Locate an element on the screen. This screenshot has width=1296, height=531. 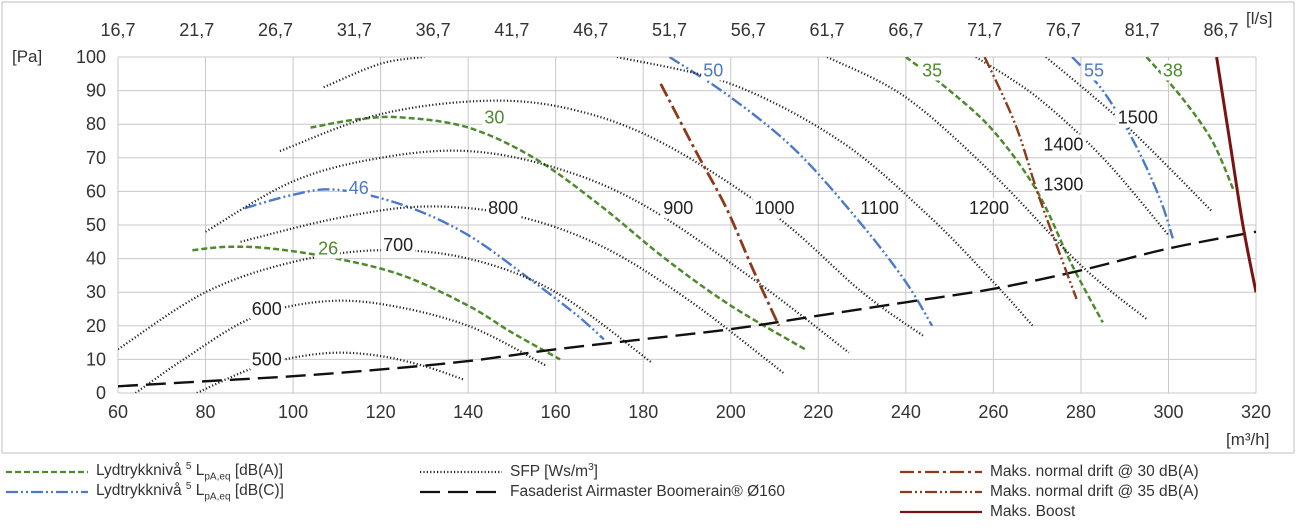
y-tick-label: 60 is located at coordinates (96, 191).